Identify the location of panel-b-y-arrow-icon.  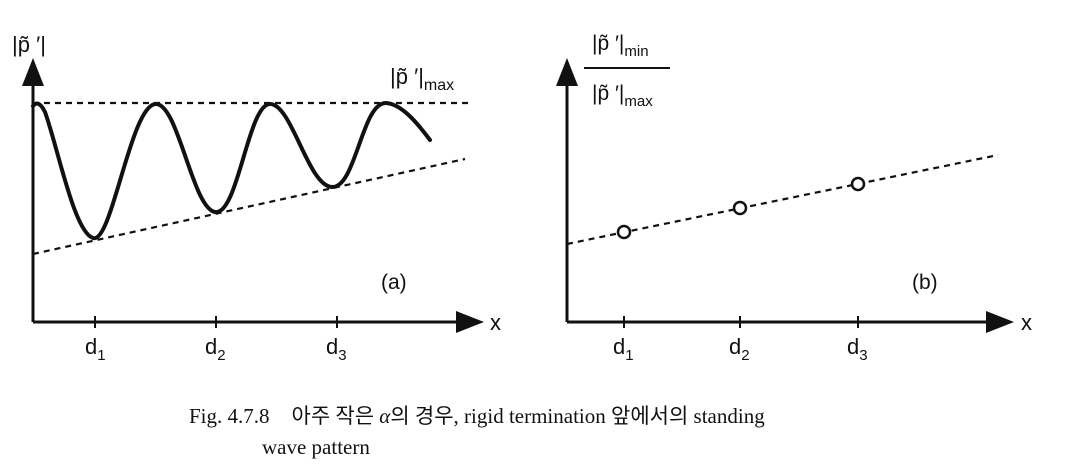
(567, 72).